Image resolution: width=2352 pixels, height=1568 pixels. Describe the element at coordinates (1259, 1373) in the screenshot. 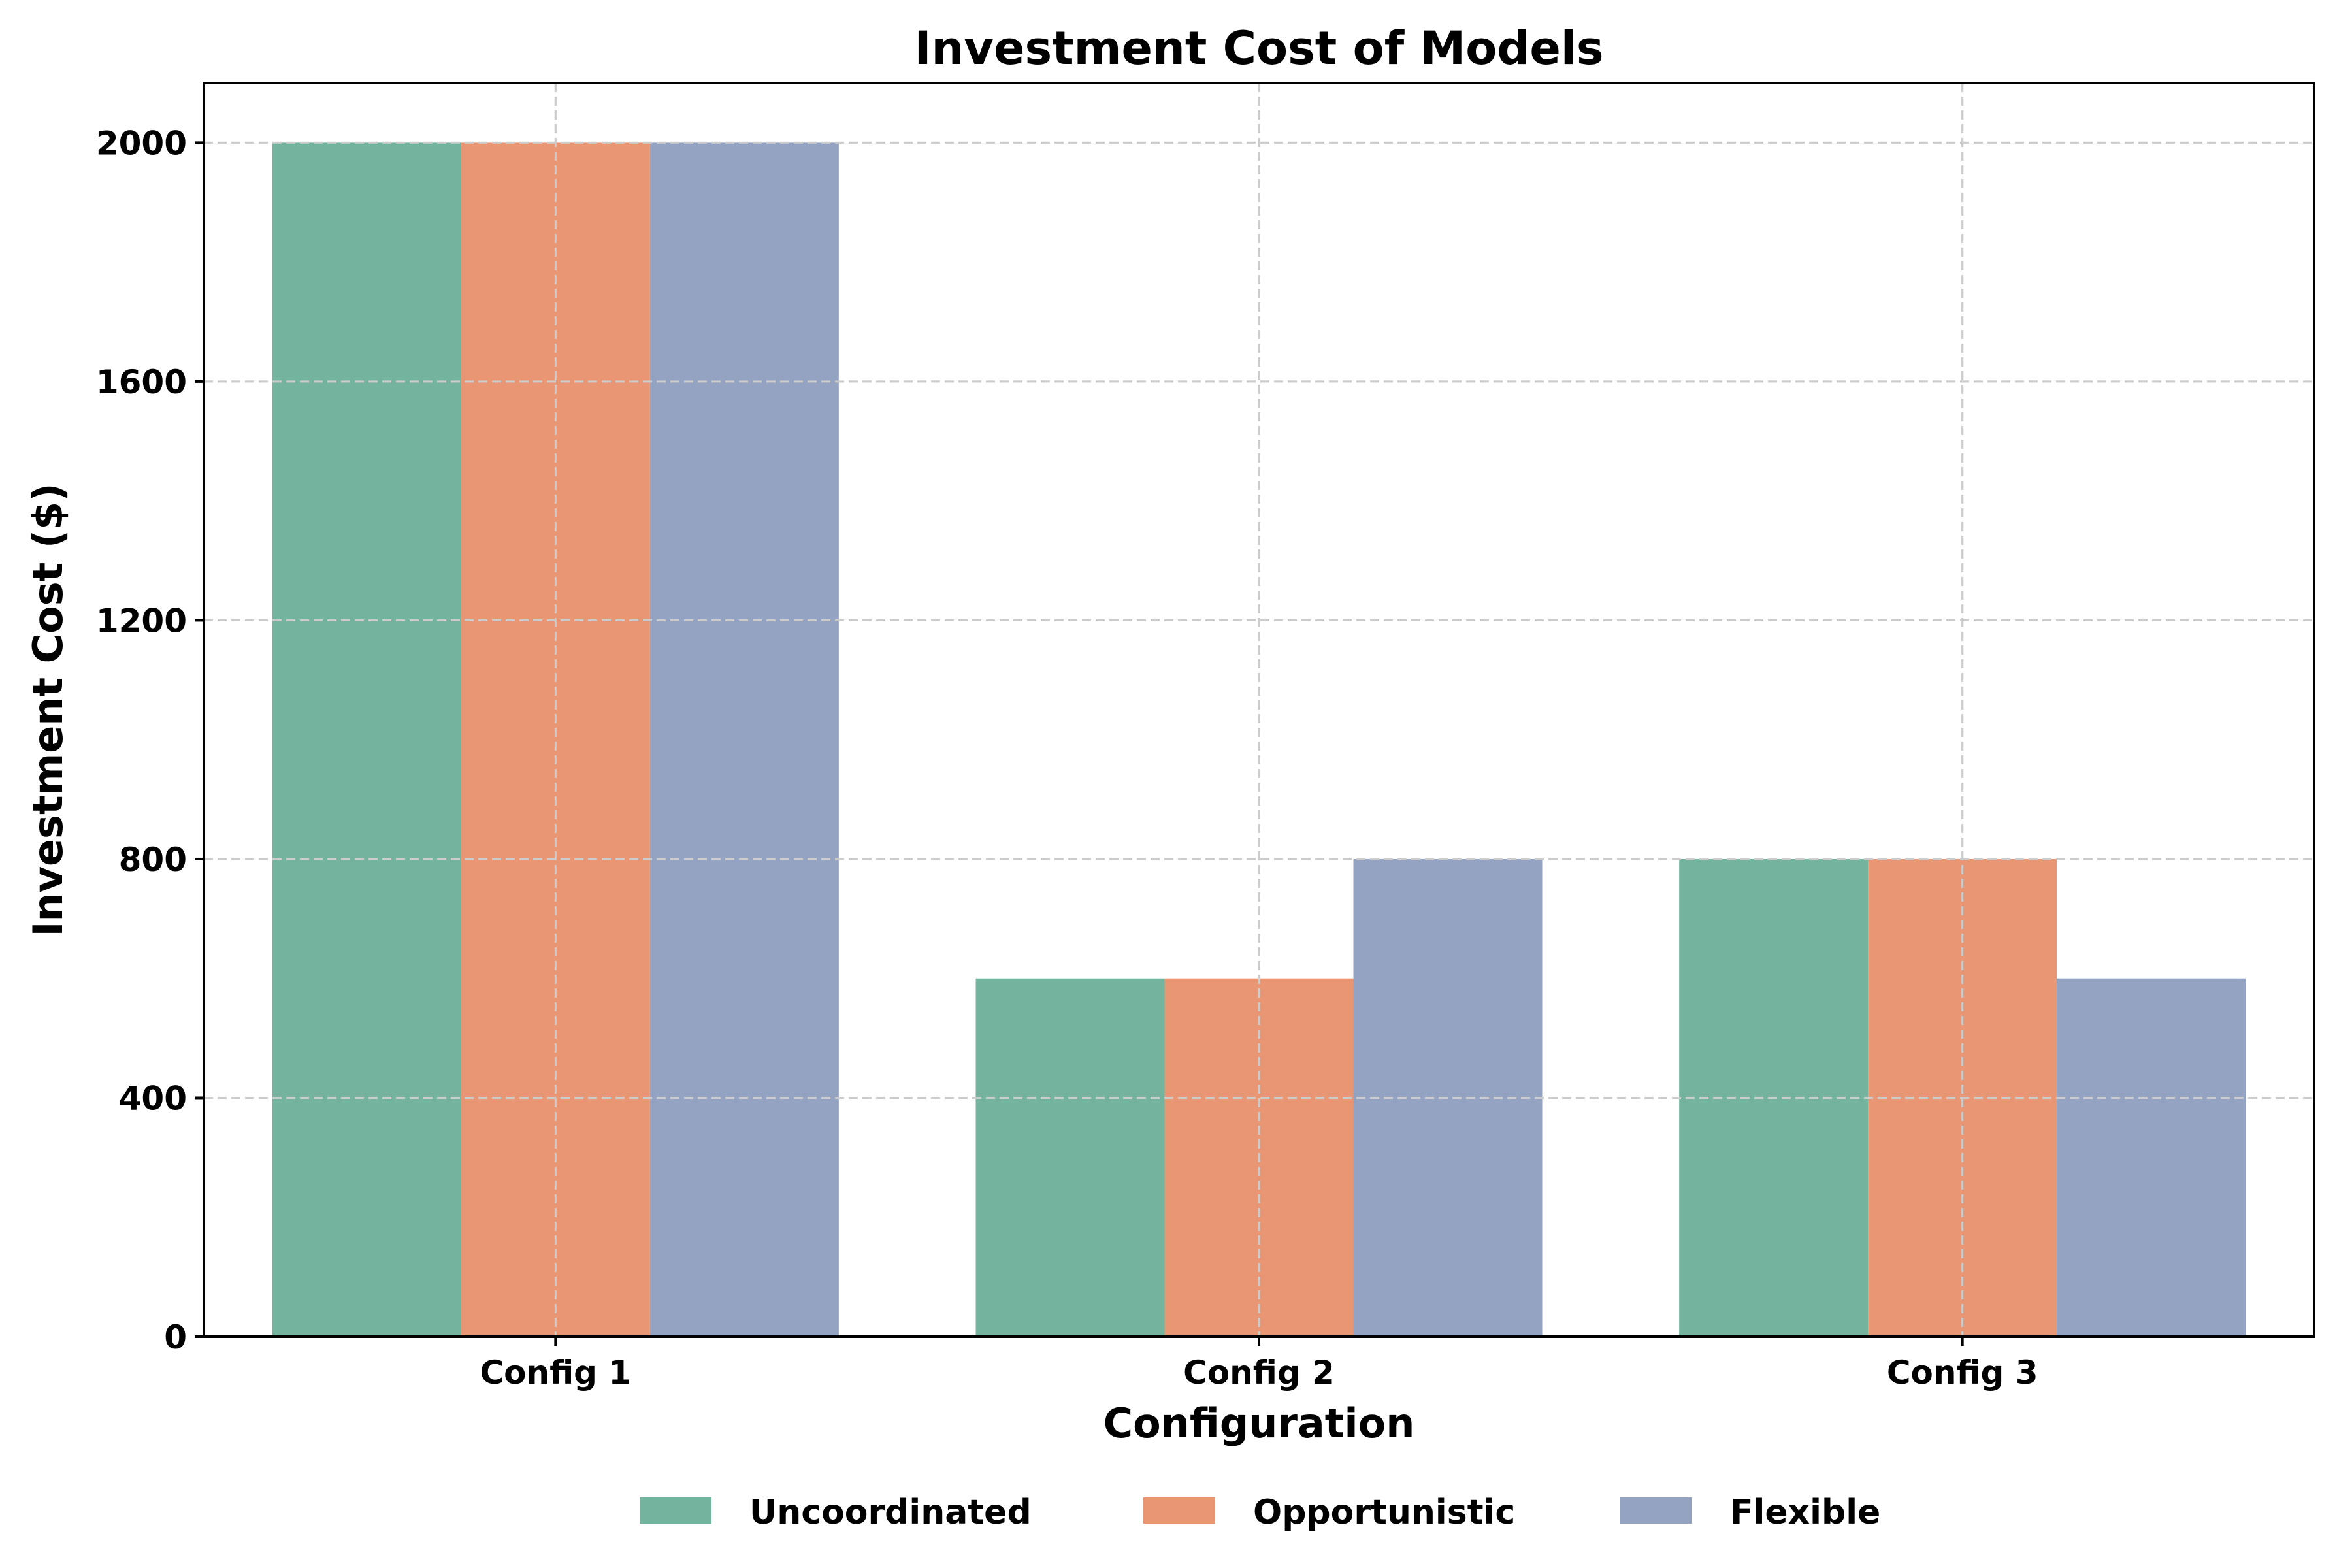

I see `x-tick-label: Config 2` at that location.